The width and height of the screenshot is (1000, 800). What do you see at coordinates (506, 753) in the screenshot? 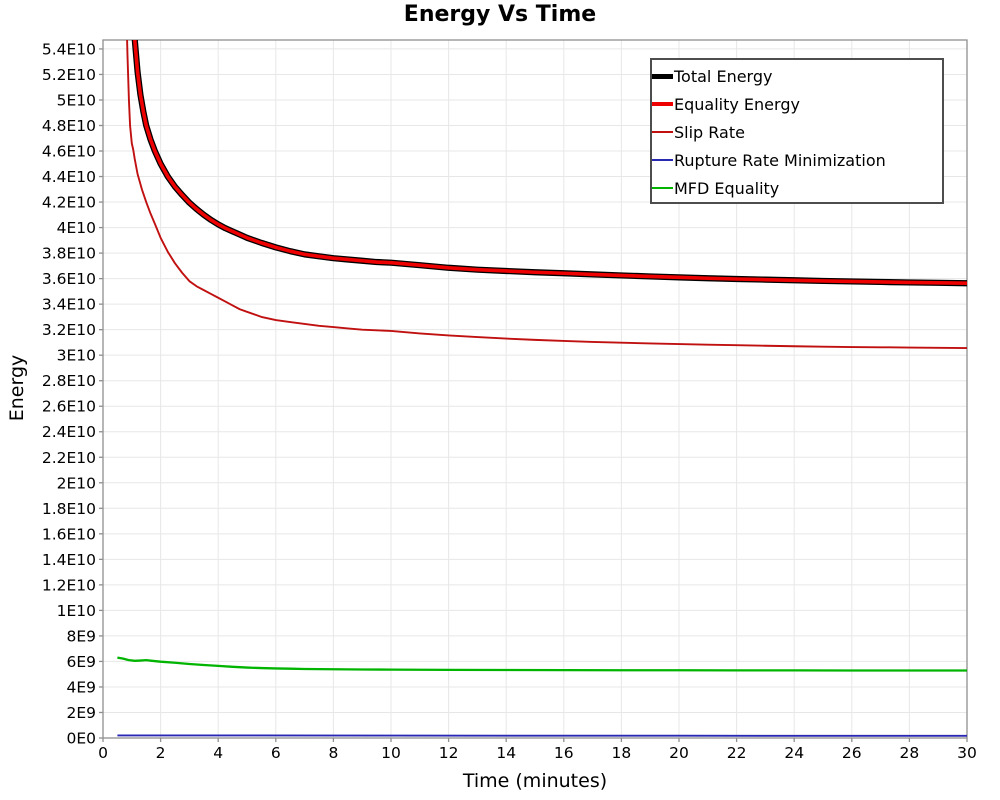
I see `x-tick-label: 14` at bounding box center [506, 753].